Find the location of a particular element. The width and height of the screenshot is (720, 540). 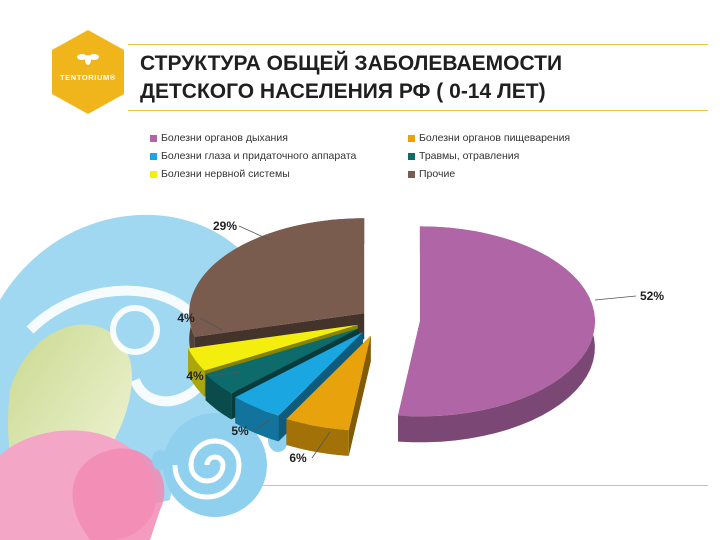

data-label: 5% is located at coordinates (240, 431).